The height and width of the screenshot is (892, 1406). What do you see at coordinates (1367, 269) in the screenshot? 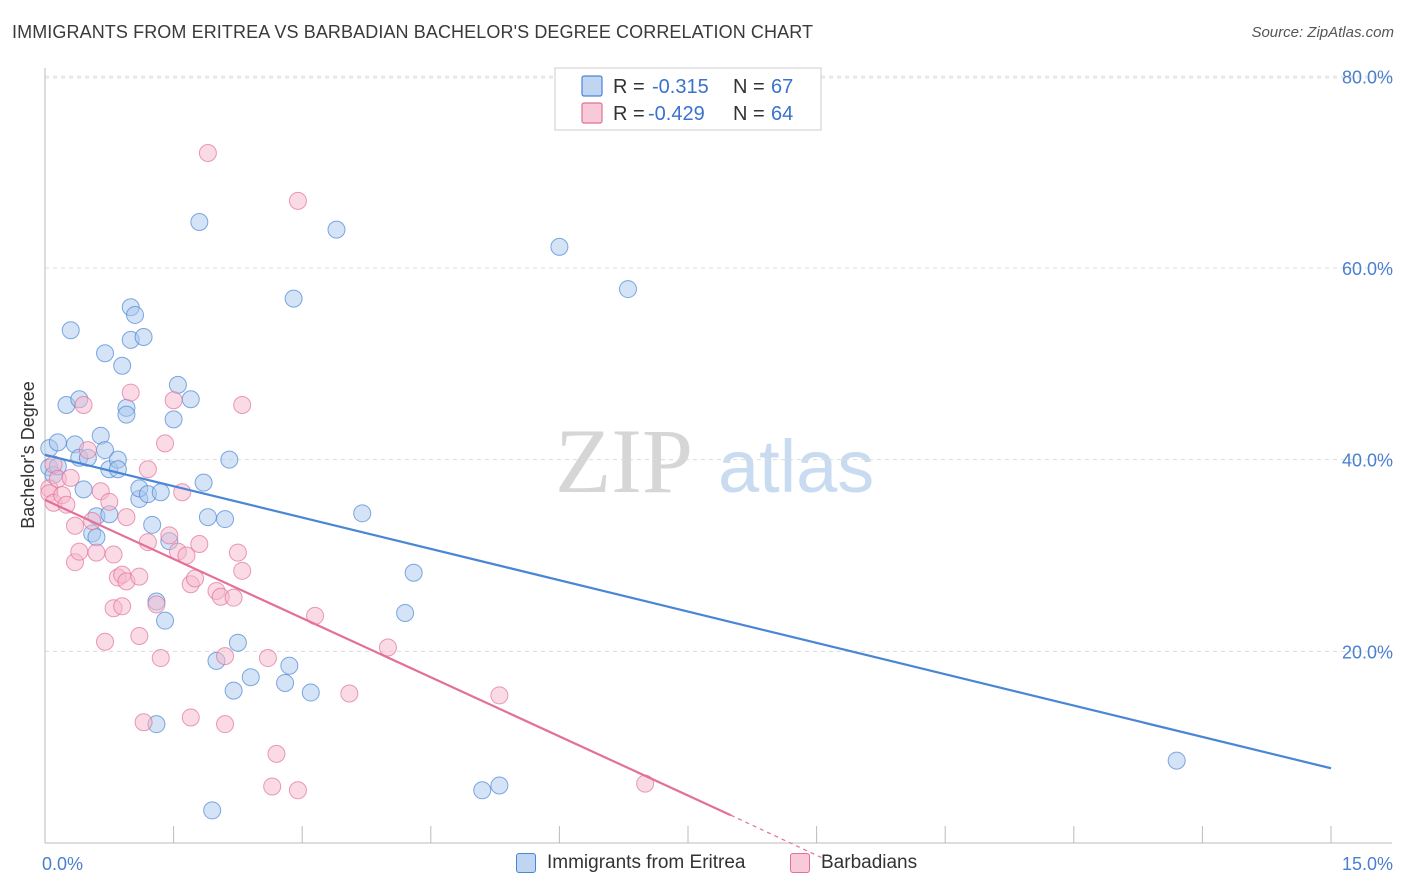
I see `y-tick-label: 60.0%` at bounding box center [1367, 269].